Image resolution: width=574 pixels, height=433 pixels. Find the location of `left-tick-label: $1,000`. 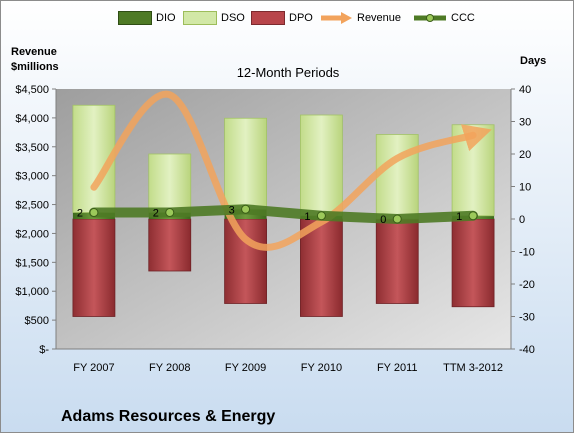

left-tick-label: $1,000 is located at coordinates (32, 292).